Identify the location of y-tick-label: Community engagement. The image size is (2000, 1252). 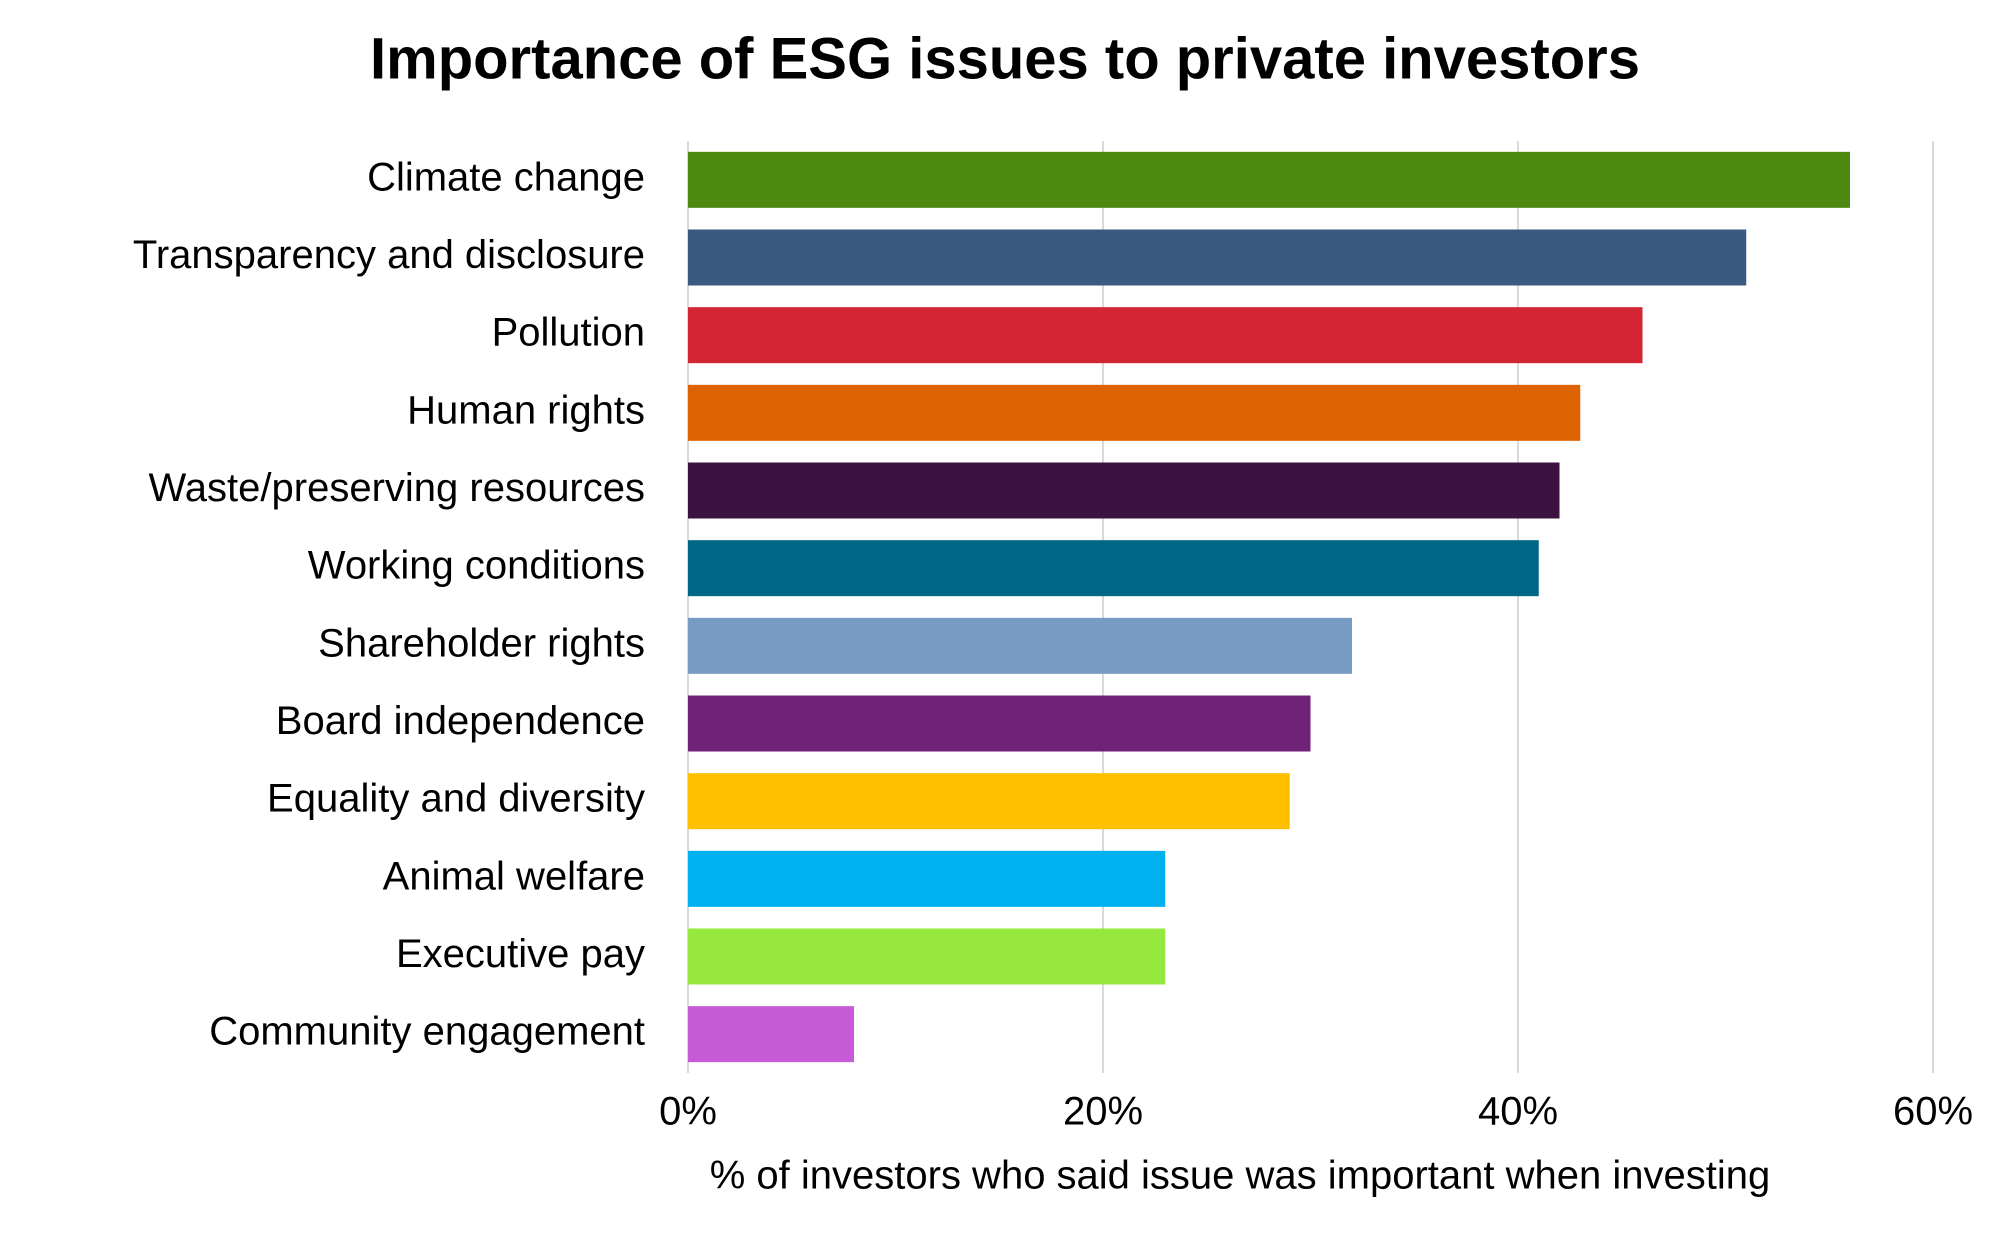
(427, 1032).